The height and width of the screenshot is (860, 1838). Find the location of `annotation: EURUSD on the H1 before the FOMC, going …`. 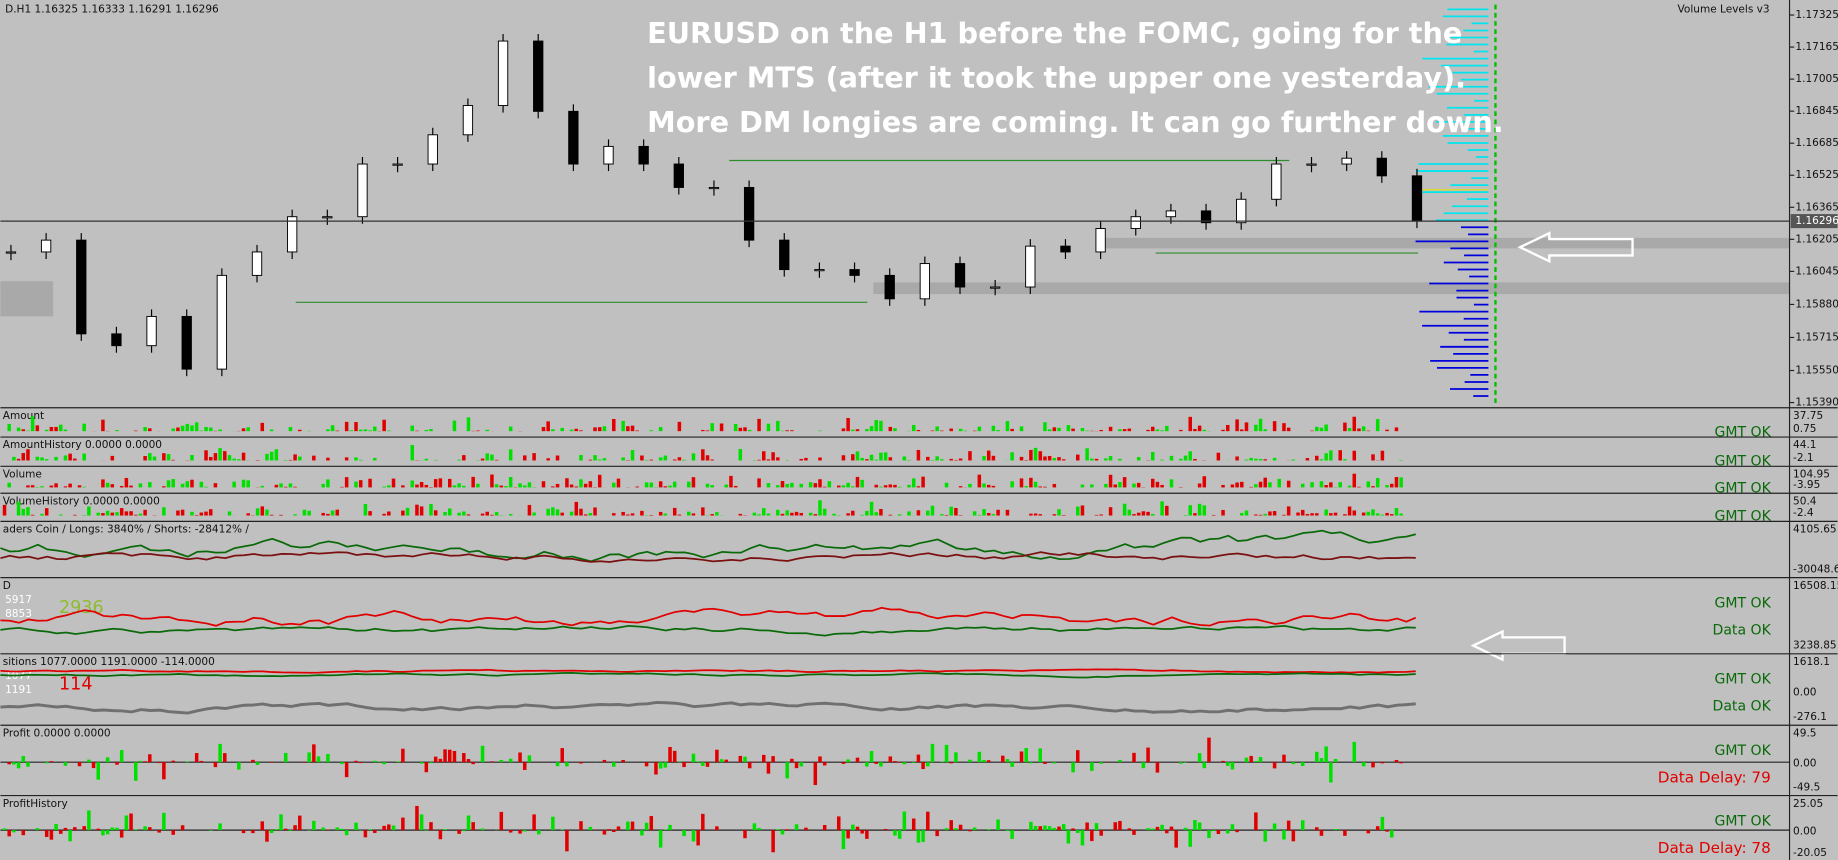

annotation: EURUSD on the H1 before the FOMC, going … is located at coordinates (1054, 33).